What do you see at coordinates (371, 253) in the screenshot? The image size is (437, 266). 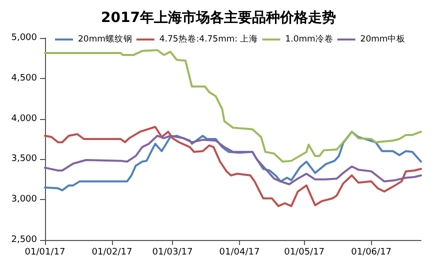 I see `x-tick-label: 01/06/17` at bounding box center [371, 253].